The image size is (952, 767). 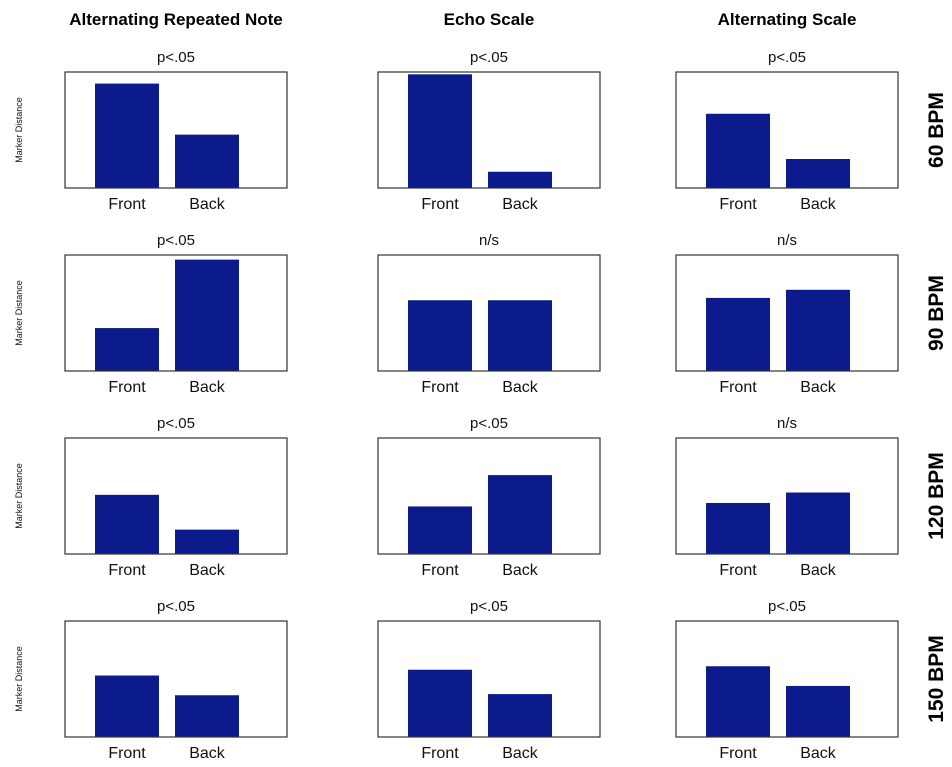 What do you see at coordinates (936, 496) in the screenshot?
I see `row-label: 120 BPM` at bounding box center [936, 496].